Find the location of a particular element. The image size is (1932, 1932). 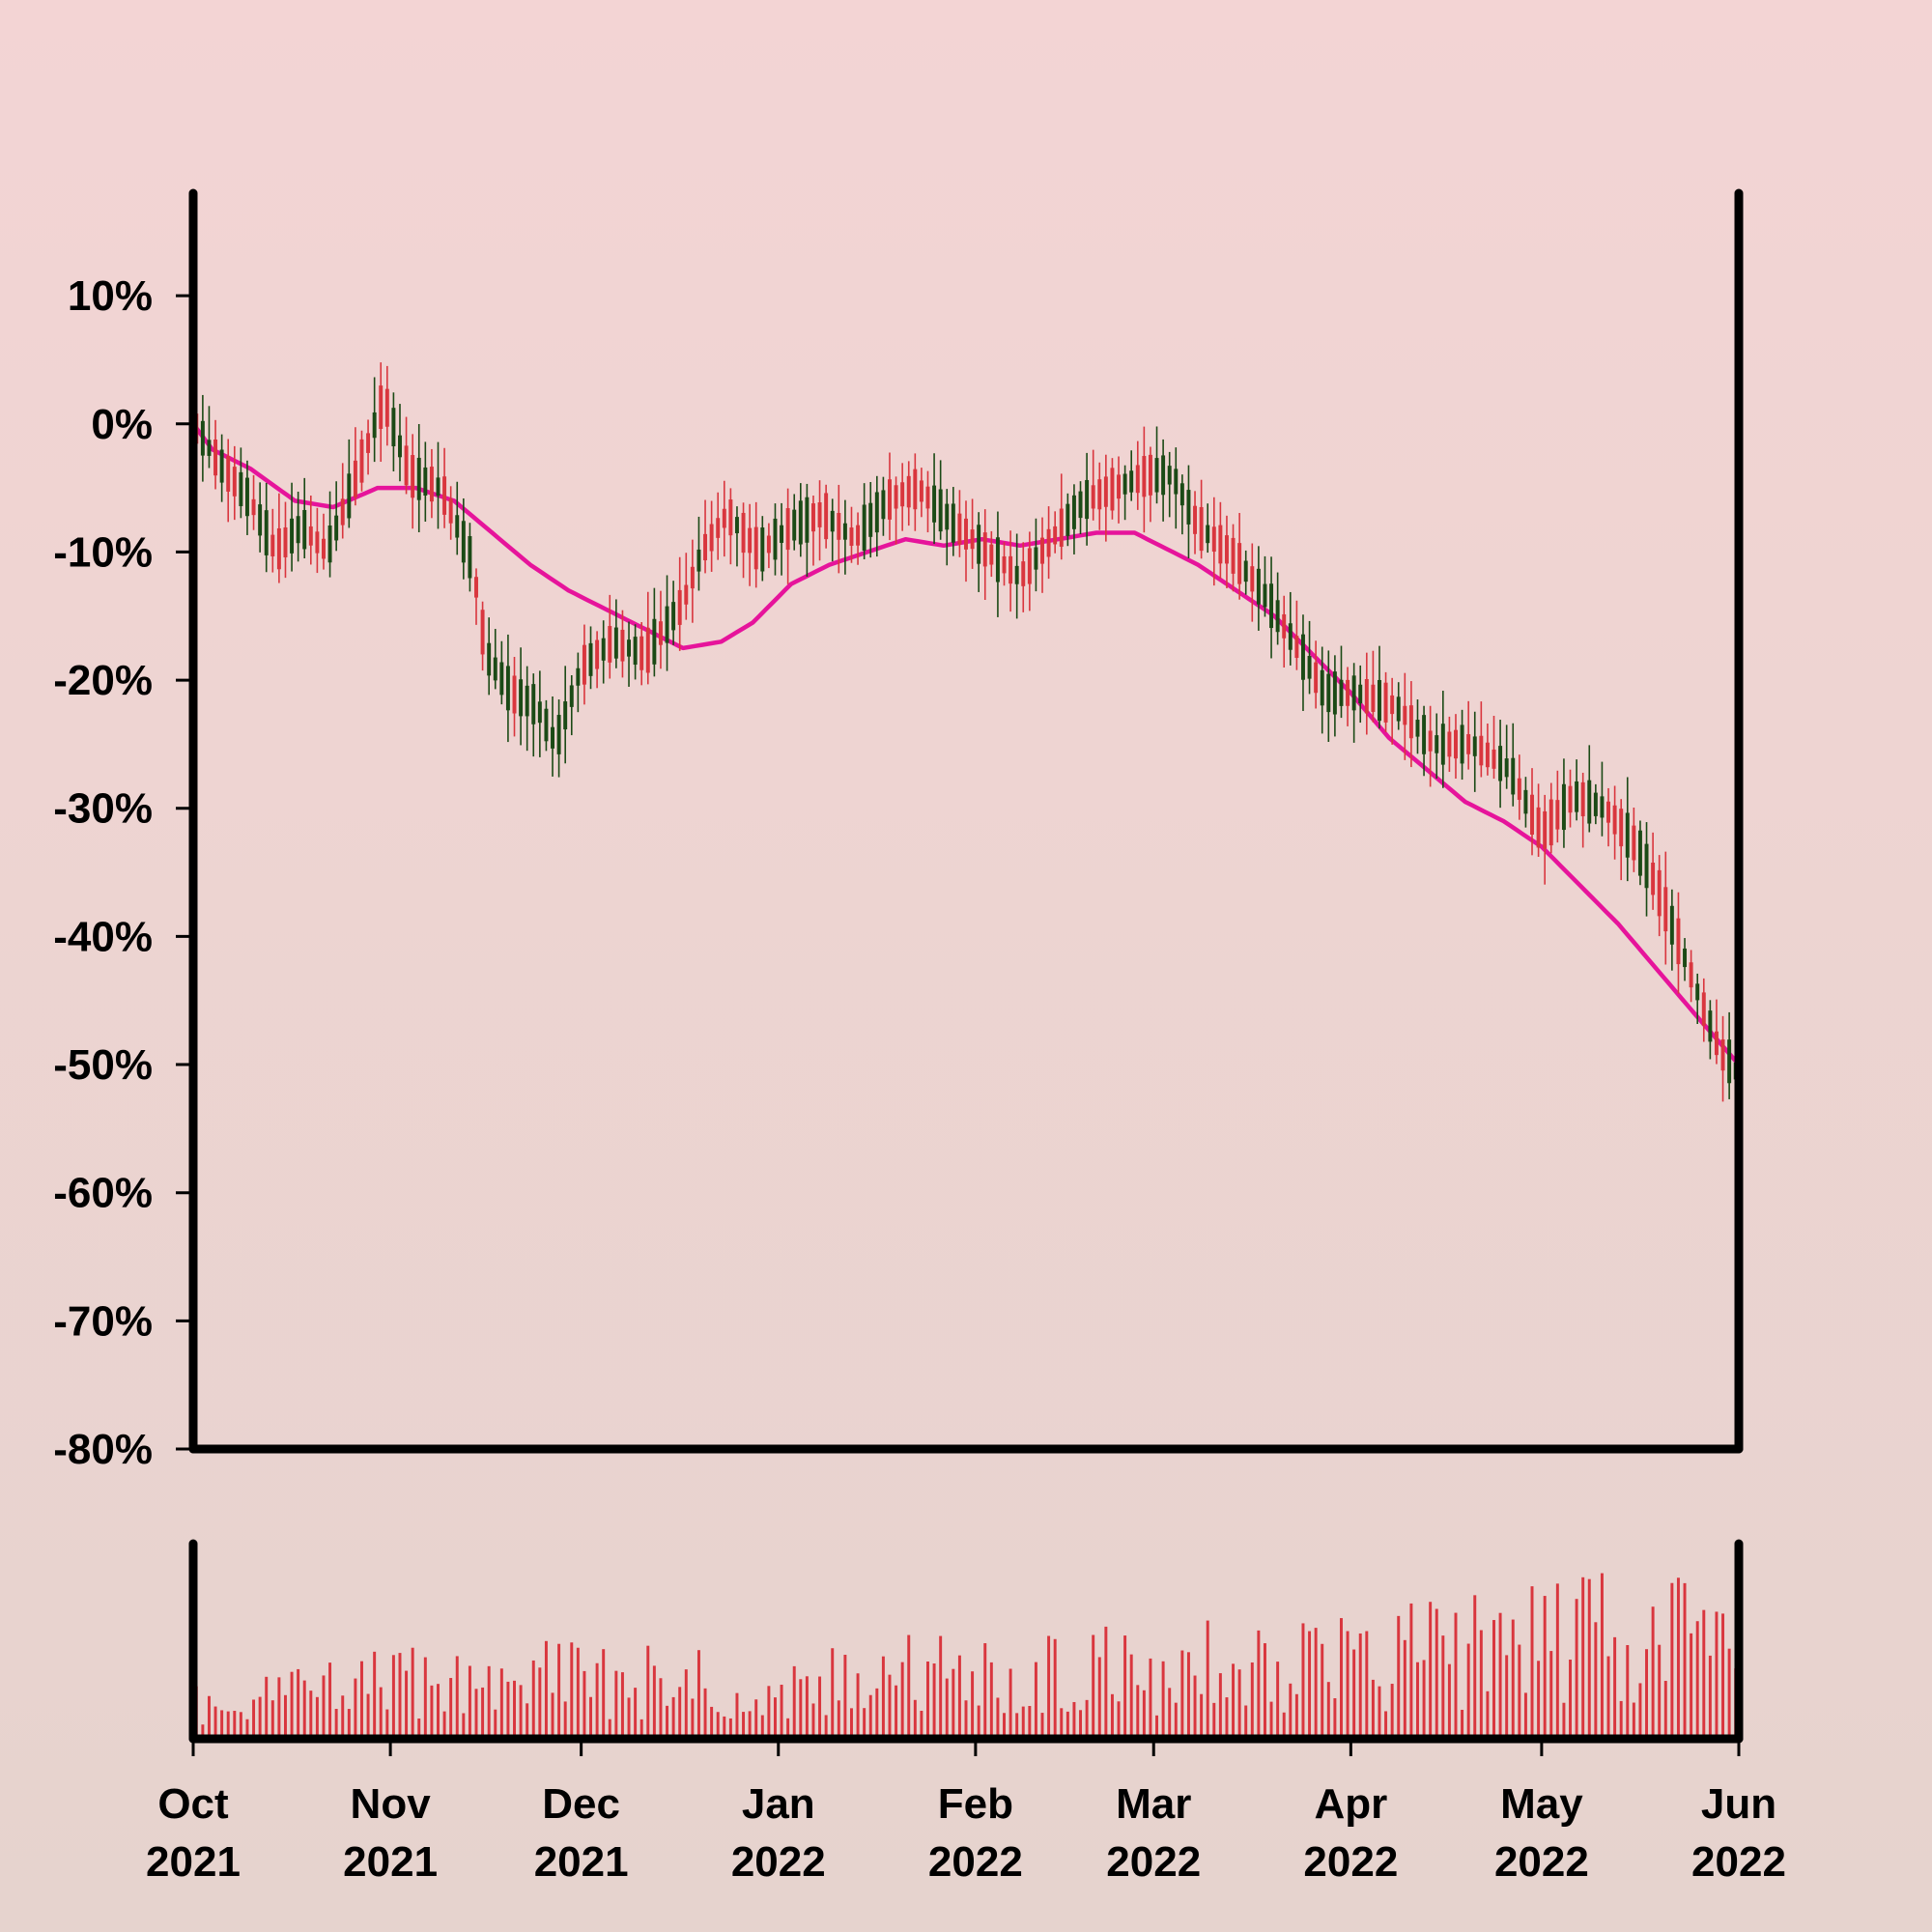

x-tick-year: 2022 is located at coordinates (1350, 1862).